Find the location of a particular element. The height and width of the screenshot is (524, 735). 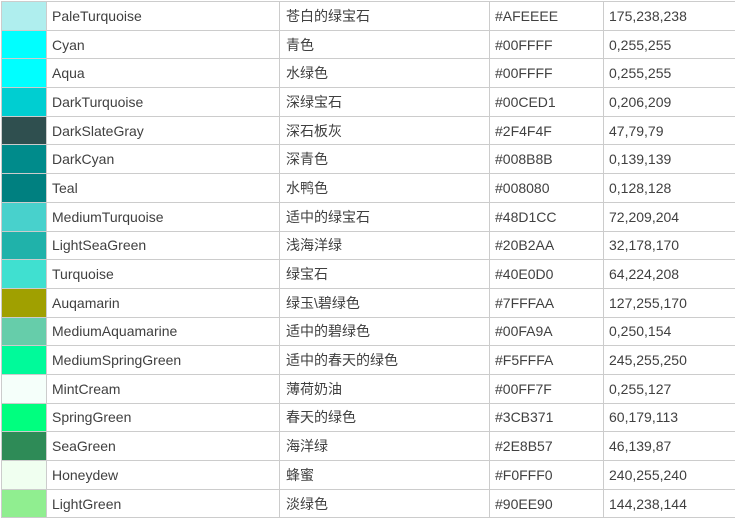

table-row: Honeydew 蜂蜜 #F0FFF0 240,255,240 is located at coordinates (368, 475).